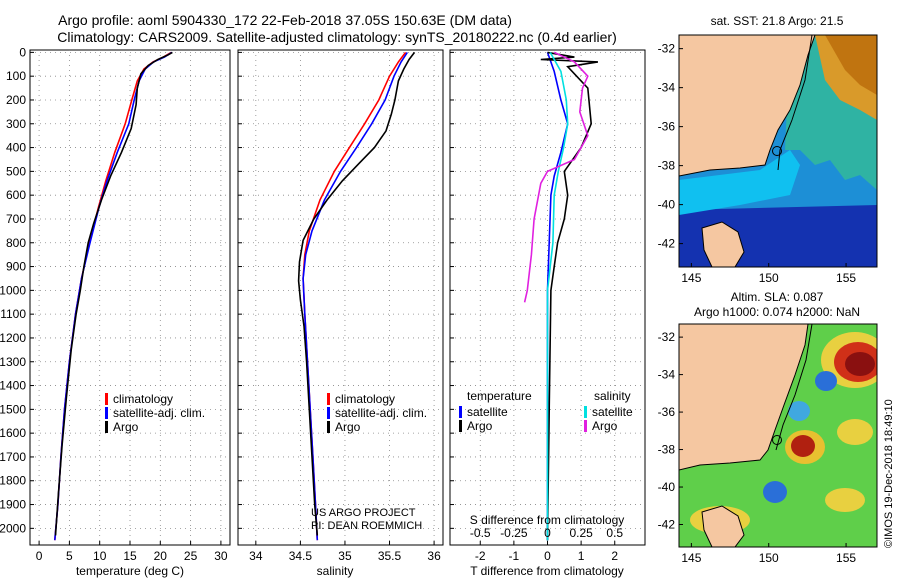 Image resolution: width=900 pixels, height=580 pixels. I want to click on depth-tick-label: 600, so click(16, 195).